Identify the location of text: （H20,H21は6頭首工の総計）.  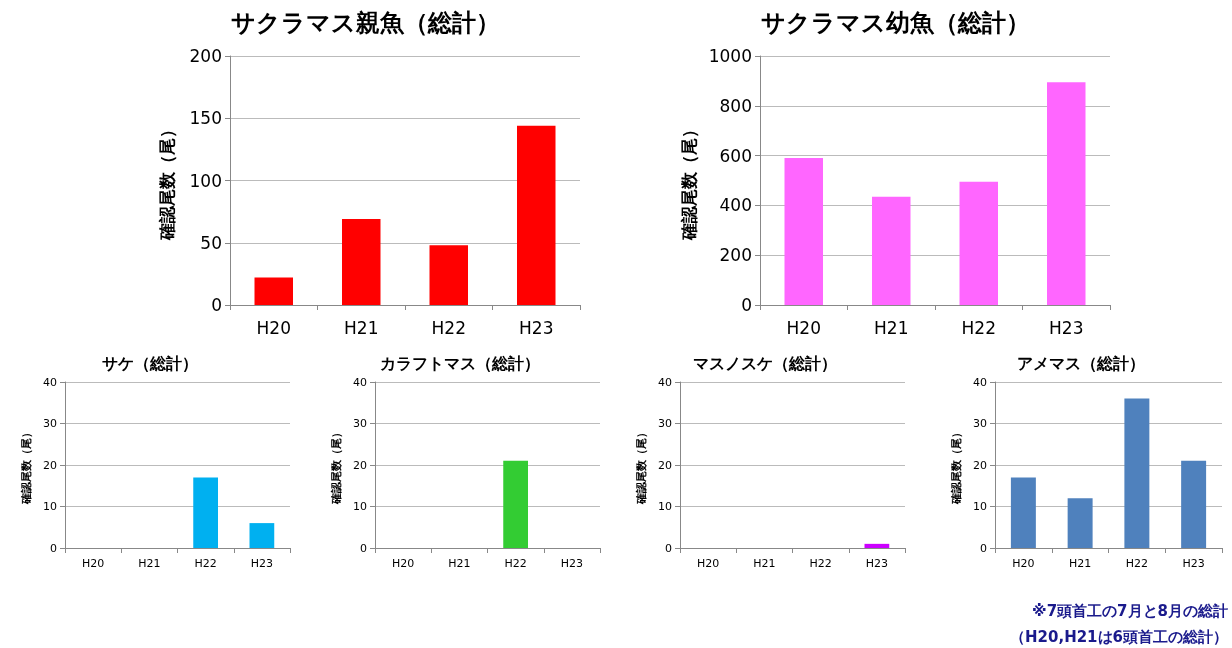
(1119, 636).